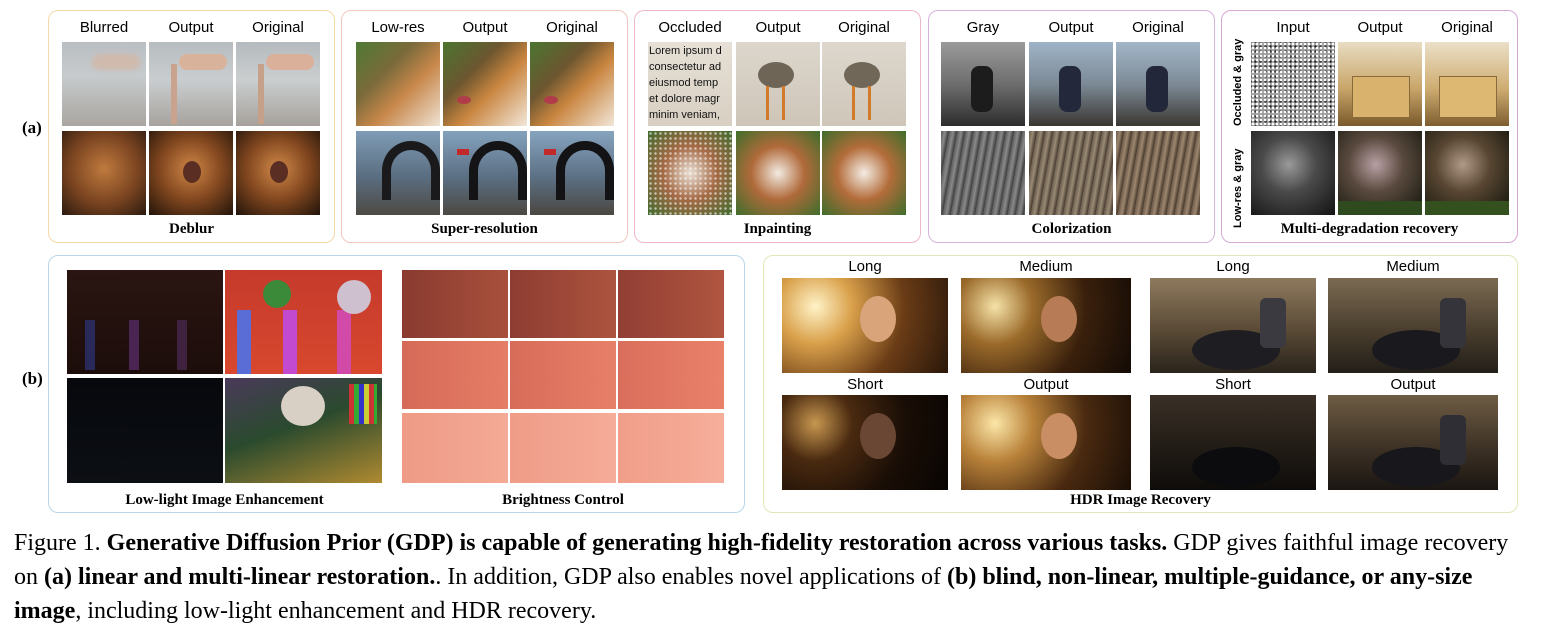 The height and width of the screenshot is (628, 1544). What do you see at coordinates (1046, 325) in the screenshot?
I see `hdr-image-woman-medium` at bounding box center [1046, 325].